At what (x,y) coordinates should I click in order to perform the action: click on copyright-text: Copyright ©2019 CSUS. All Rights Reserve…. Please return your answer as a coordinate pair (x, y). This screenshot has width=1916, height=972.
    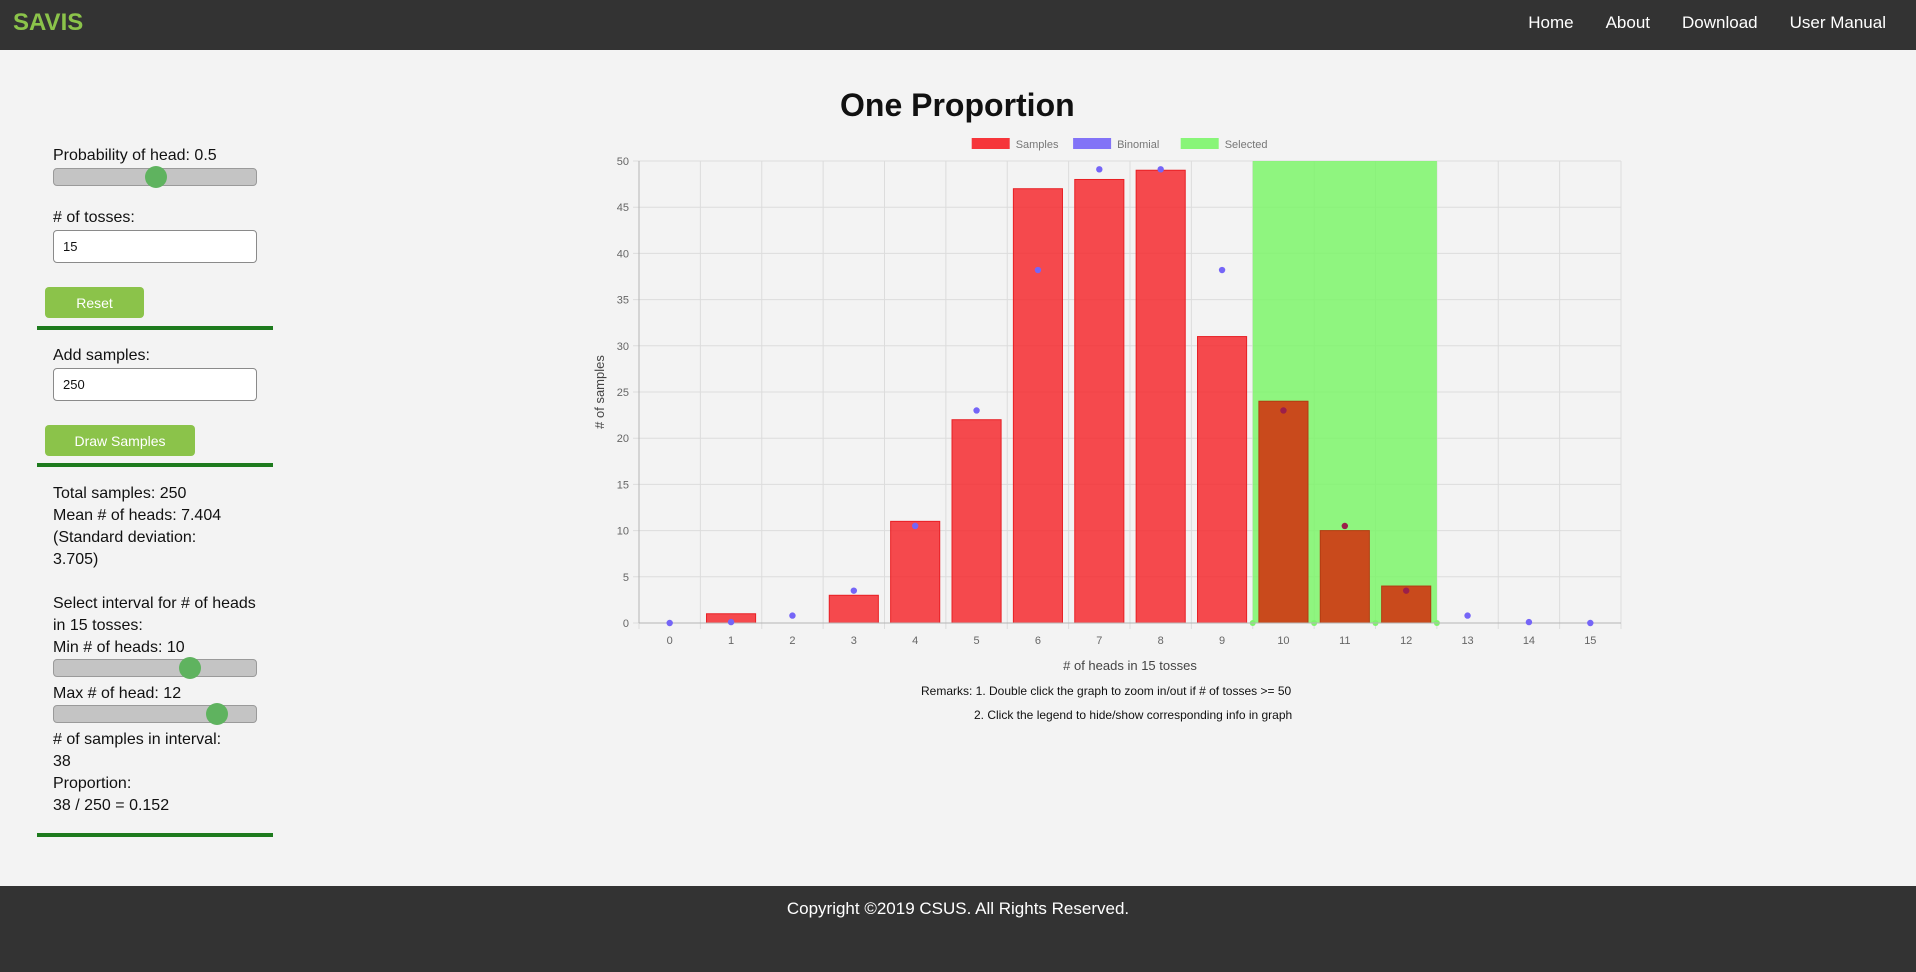
    Looking at the image, I should click on (958, 908).